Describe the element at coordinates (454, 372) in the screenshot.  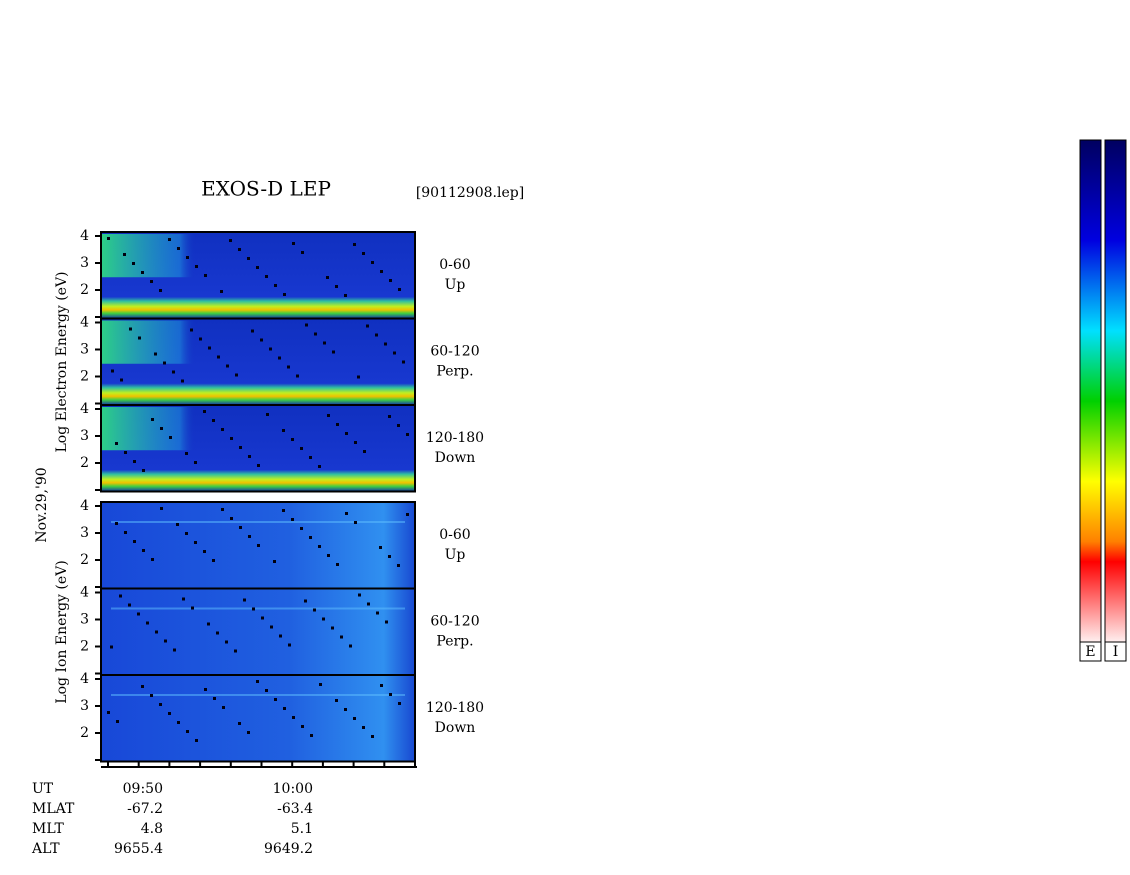
I see `panel-direction: Perp.` at that location.